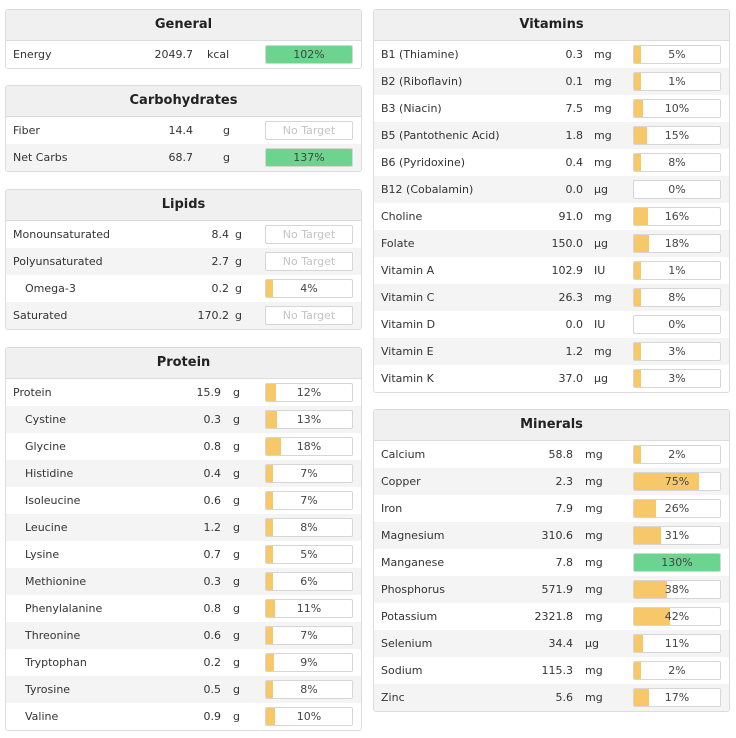 This screenshot has height=738, width=736. I want to click on nutrient-row: Tyrosine 0.5 g 8%, so click(183, 689).